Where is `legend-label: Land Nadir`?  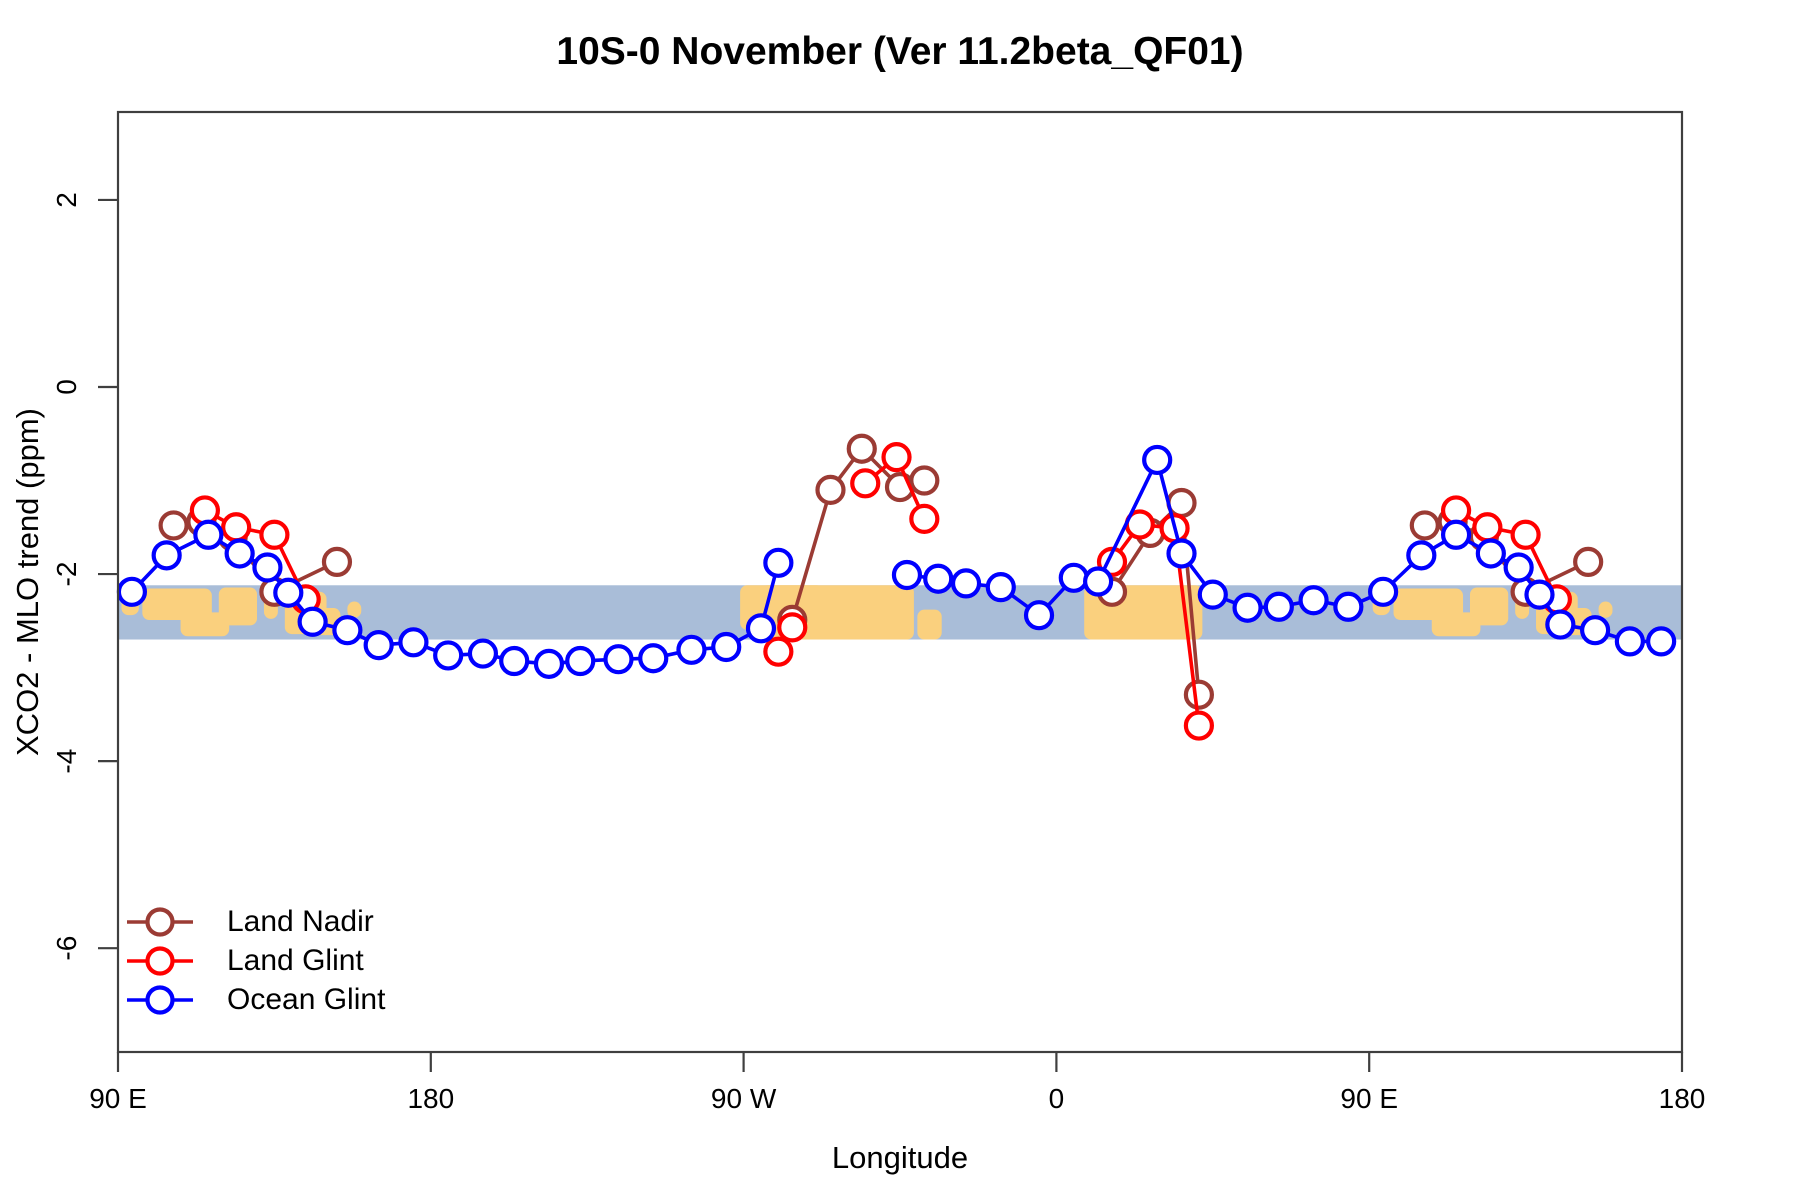
legend-label: Land Nadir is located at coordinates (300, 921).